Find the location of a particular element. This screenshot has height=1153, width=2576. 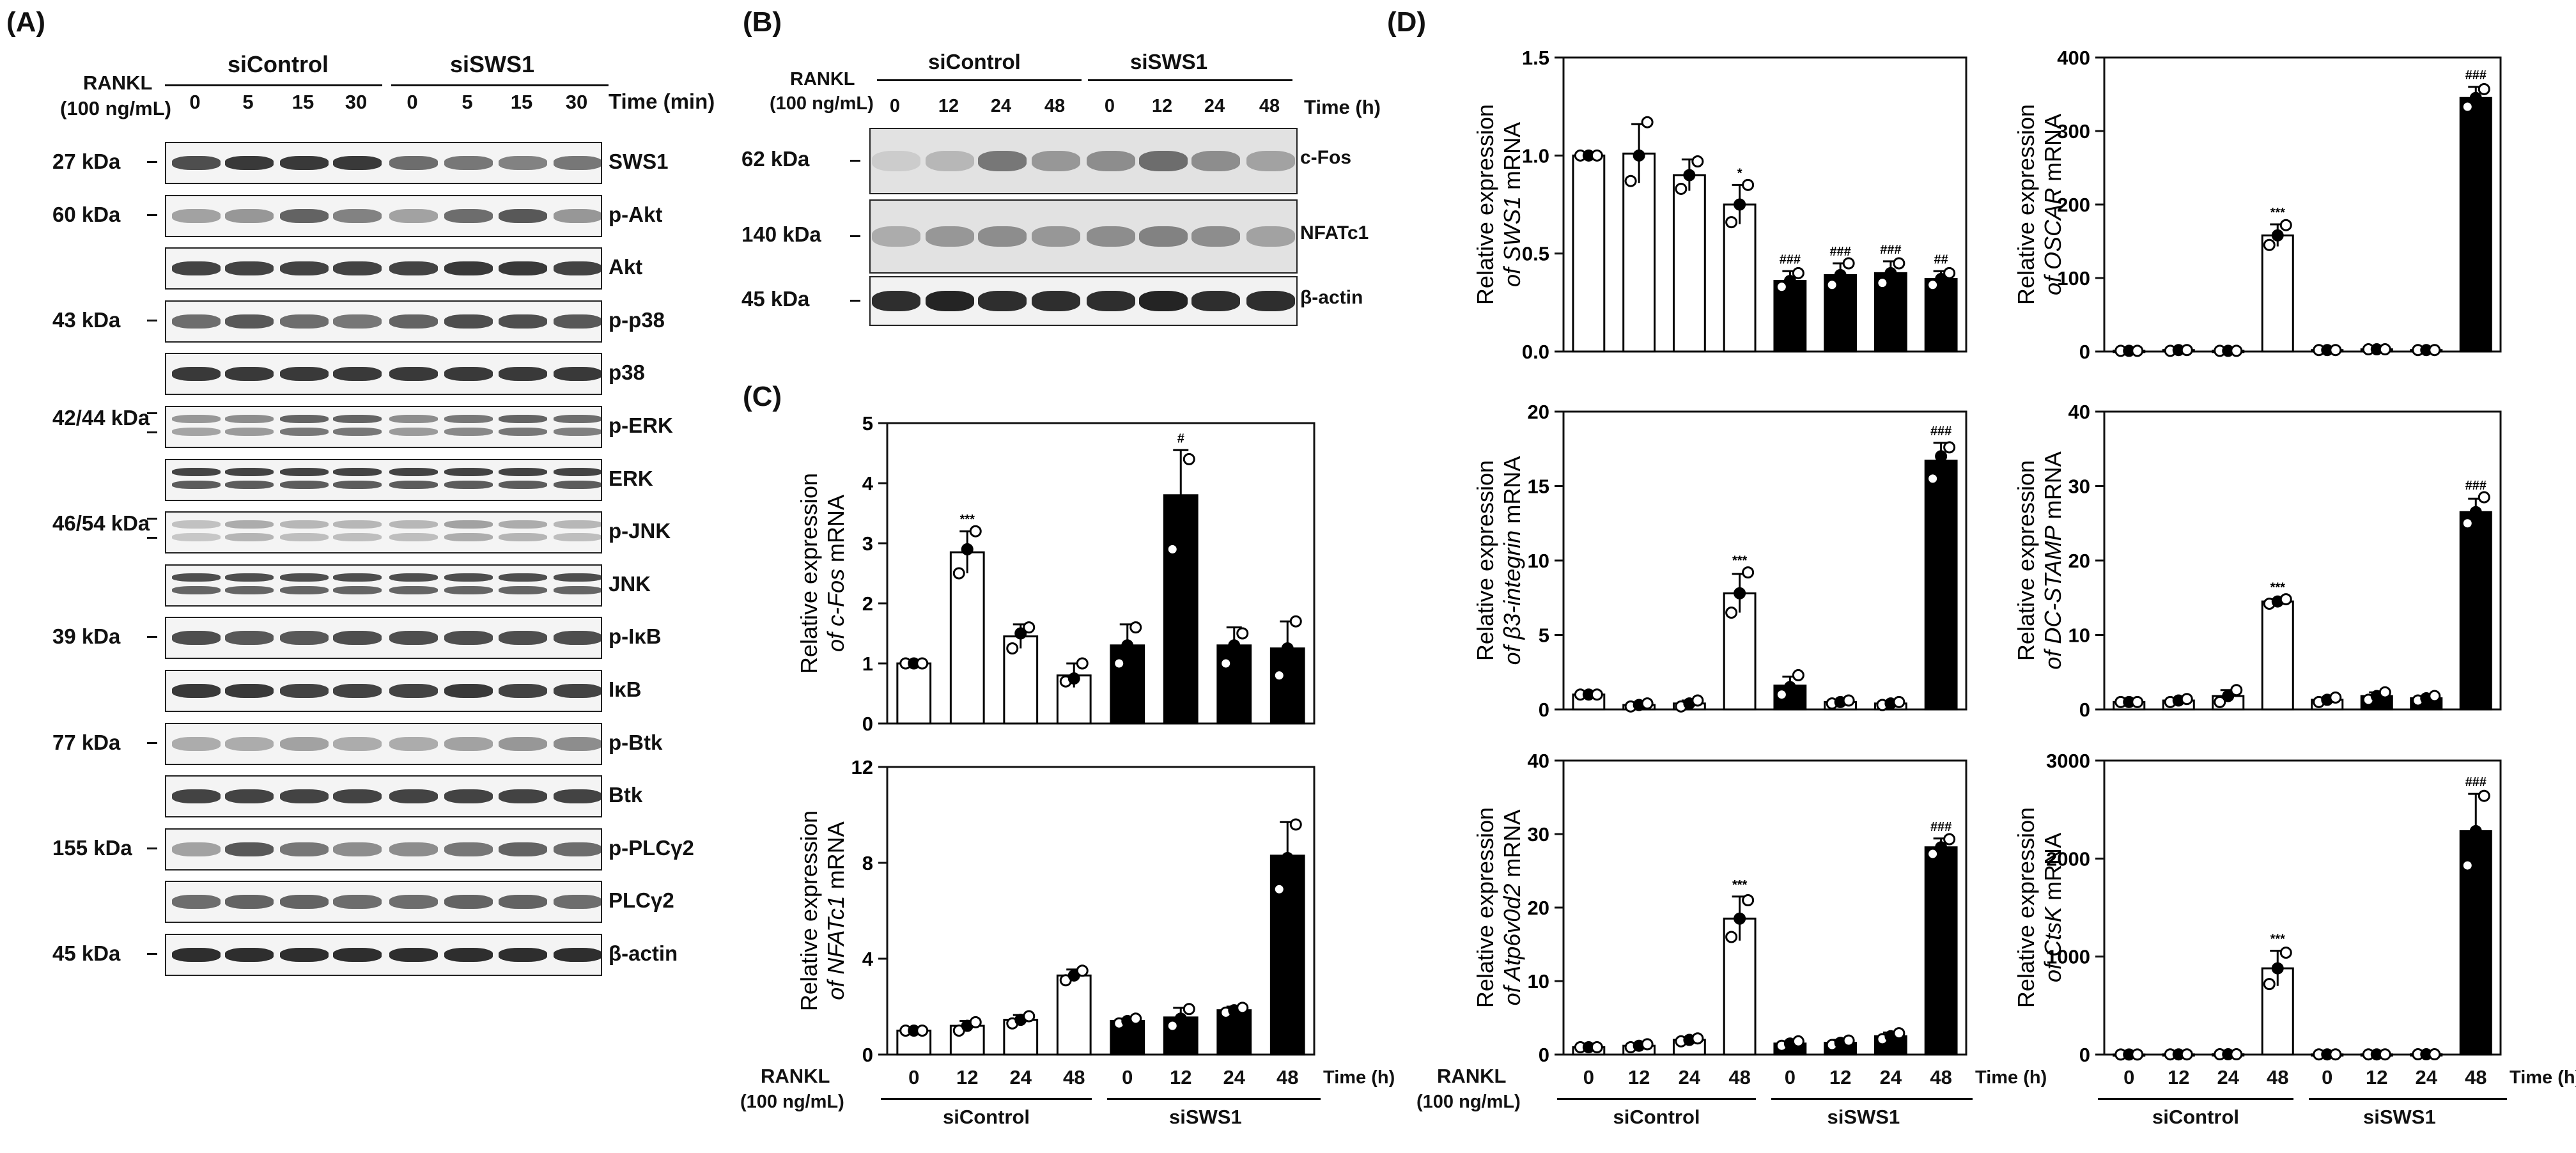

molecular-weight-label: 155 kDa is located at coordinates (92, 847).